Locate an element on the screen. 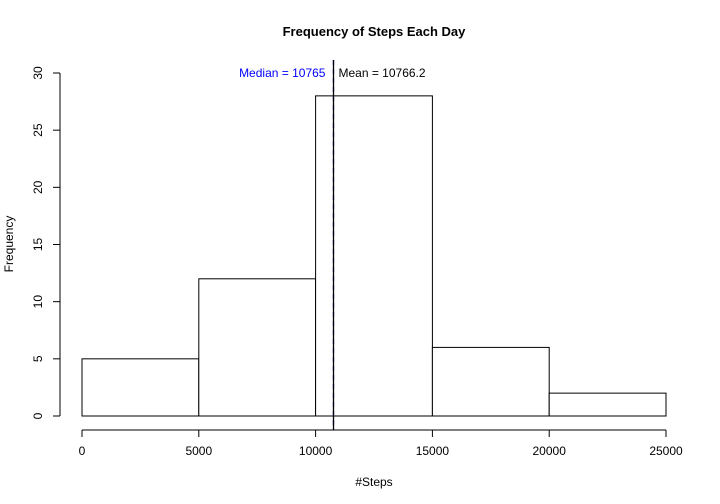 The width and height of the screenshot is (720, 504). x-tick-label: 5000 is located at coordinates (198, 451).